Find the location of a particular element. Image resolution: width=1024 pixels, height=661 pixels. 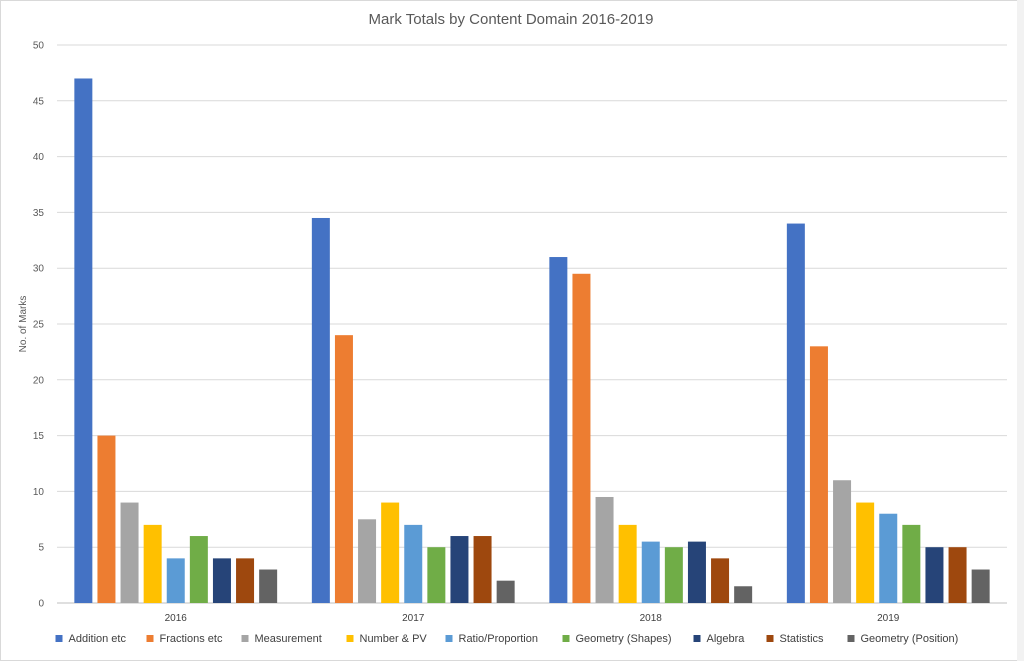

legend-label: Statistics is located at coordinates (802, 639).